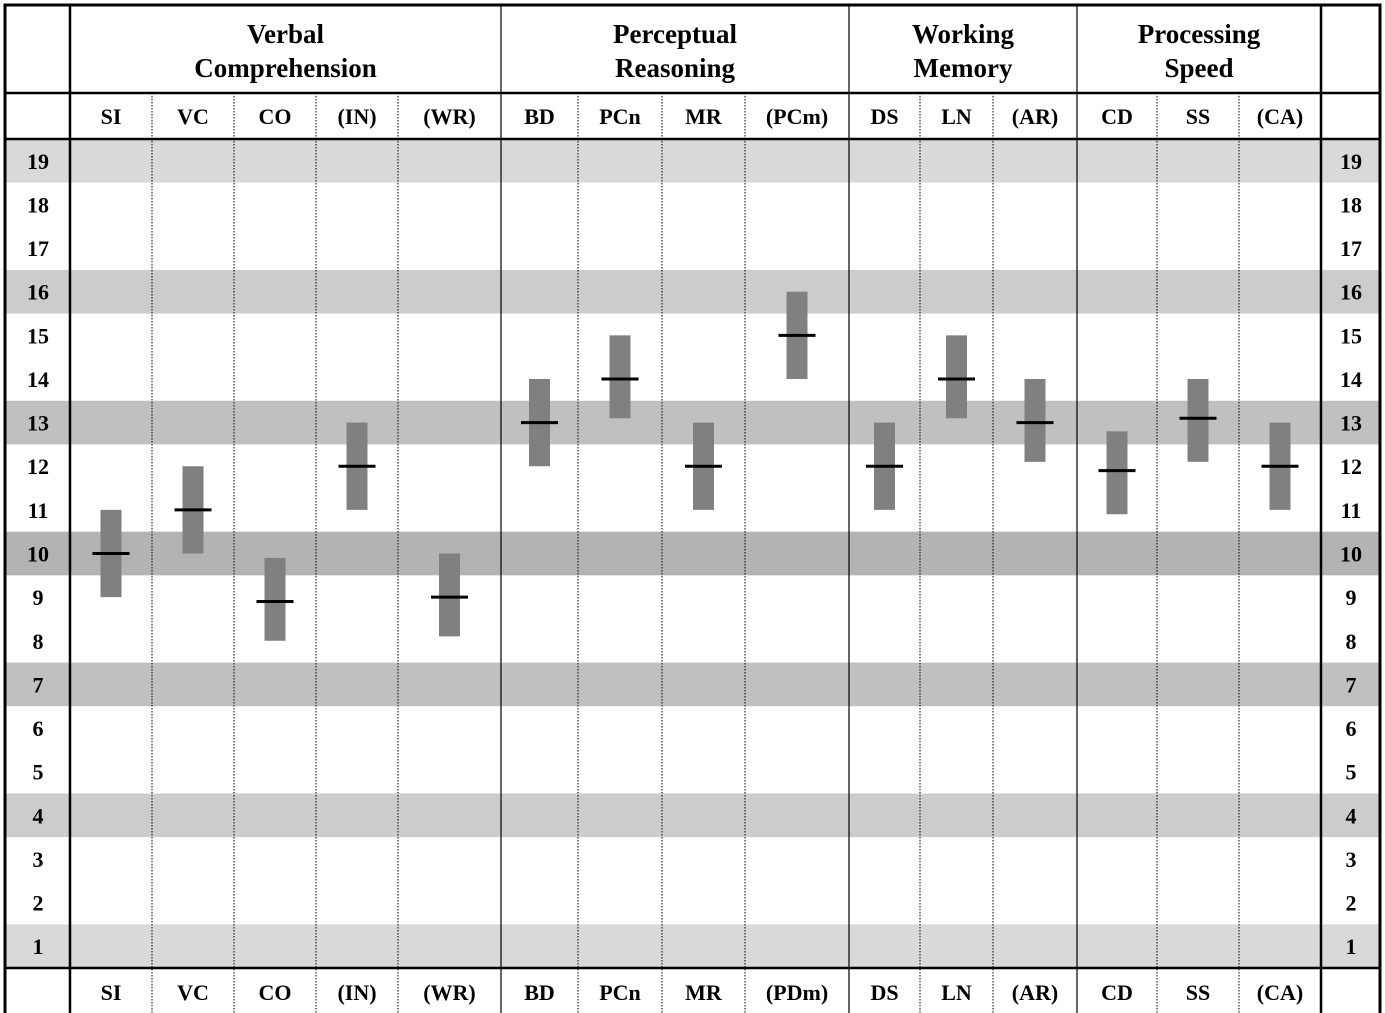 The image size is (1385, 1013). What do you see at coordinates (38, 292) in the screenshot?
I see `level-label-left: 16` at bounding box center [38, 292].